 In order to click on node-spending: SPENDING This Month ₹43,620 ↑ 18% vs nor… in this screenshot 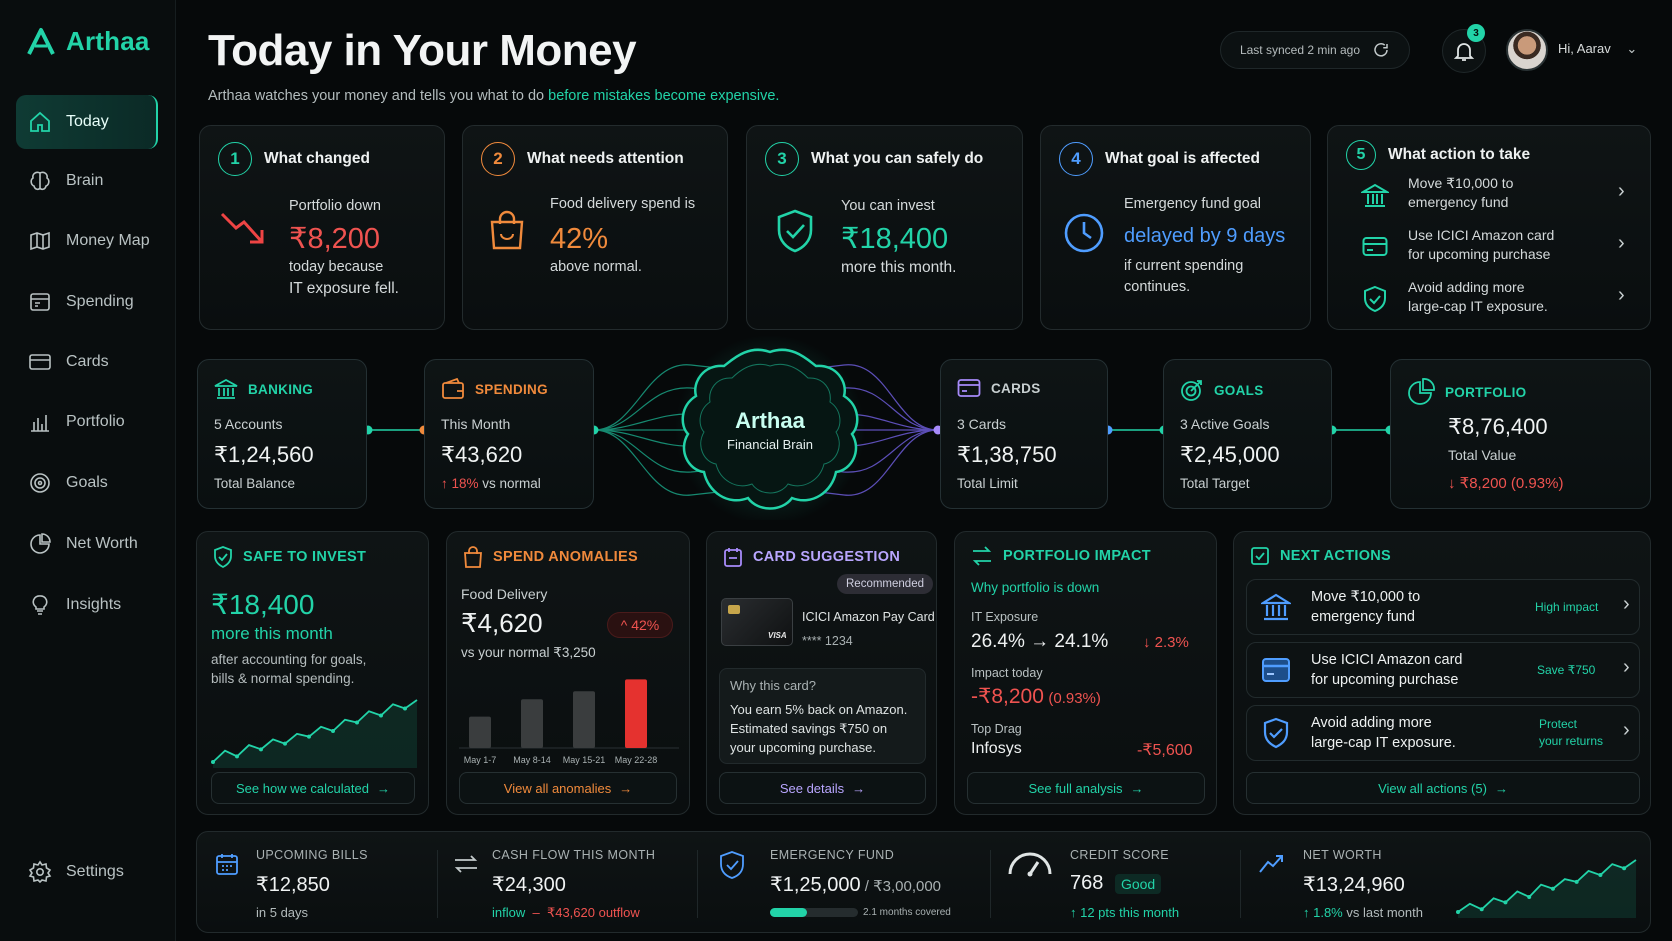, I will do `click(509, 434)`.